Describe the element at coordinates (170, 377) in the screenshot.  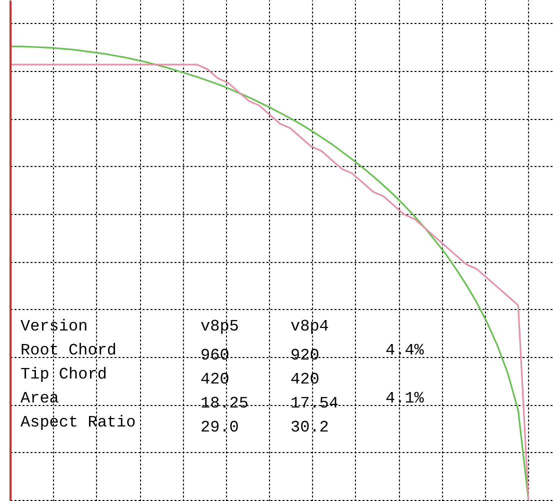
I see `text: Tip Chord 420 420` at that location.